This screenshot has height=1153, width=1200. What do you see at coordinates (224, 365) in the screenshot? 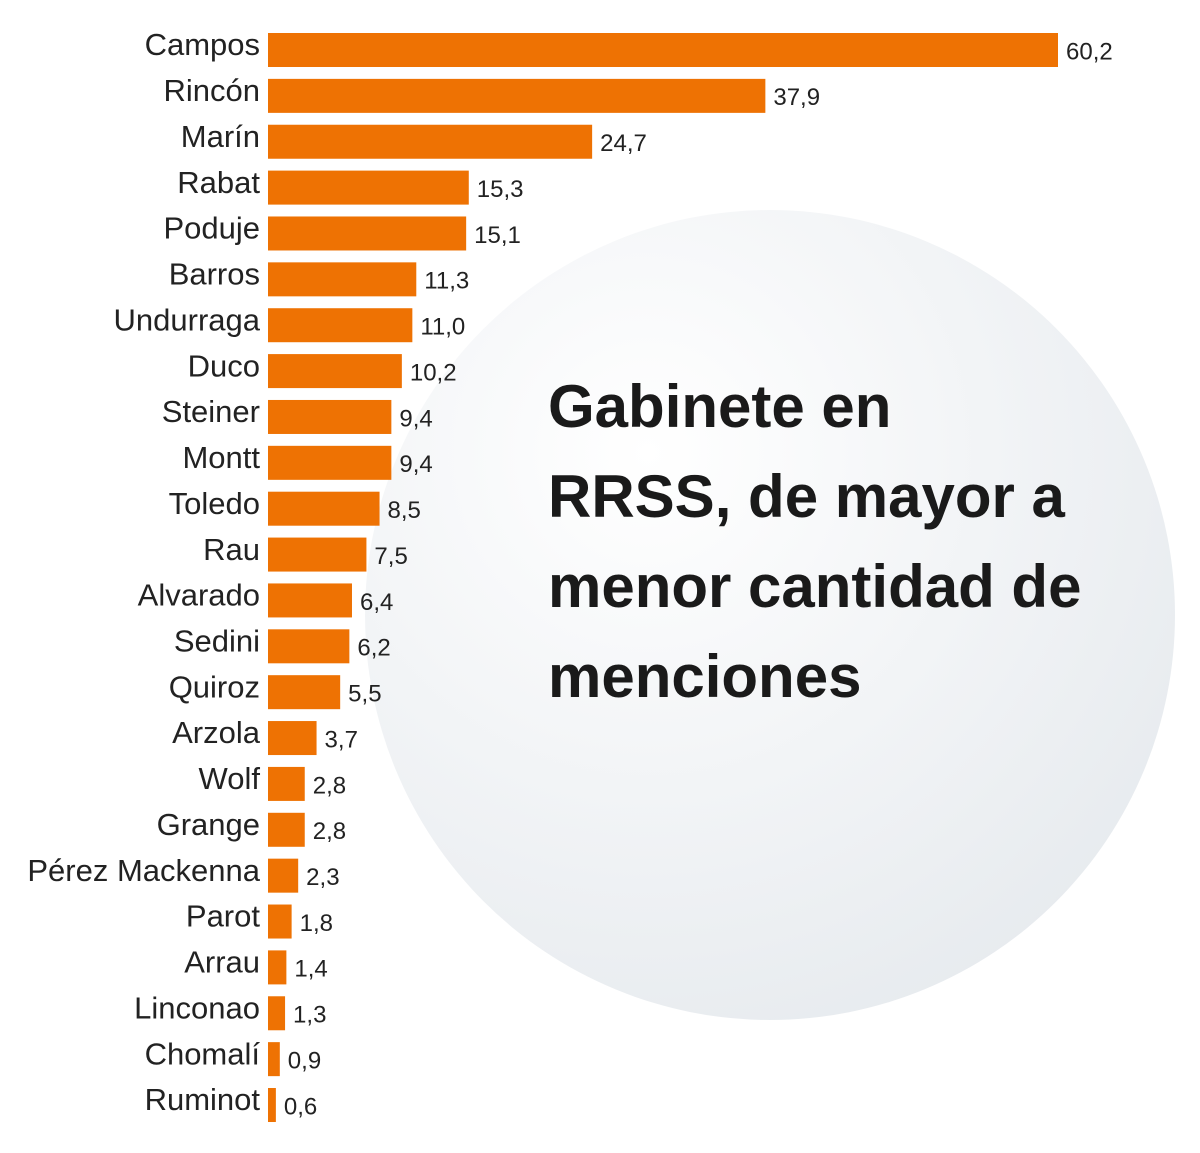
I see `category-label: Duco` at bounding box center [224, 365].